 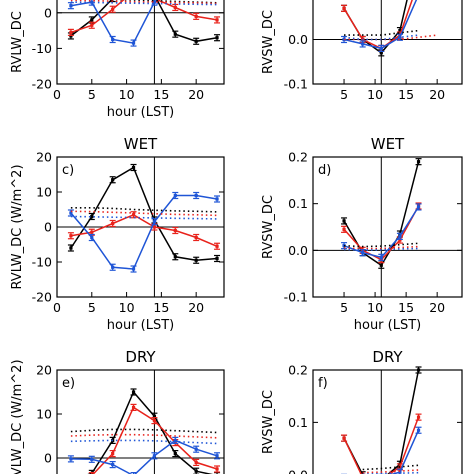 I want to click on y-tick-label: 20, so click(x=44, y=370).